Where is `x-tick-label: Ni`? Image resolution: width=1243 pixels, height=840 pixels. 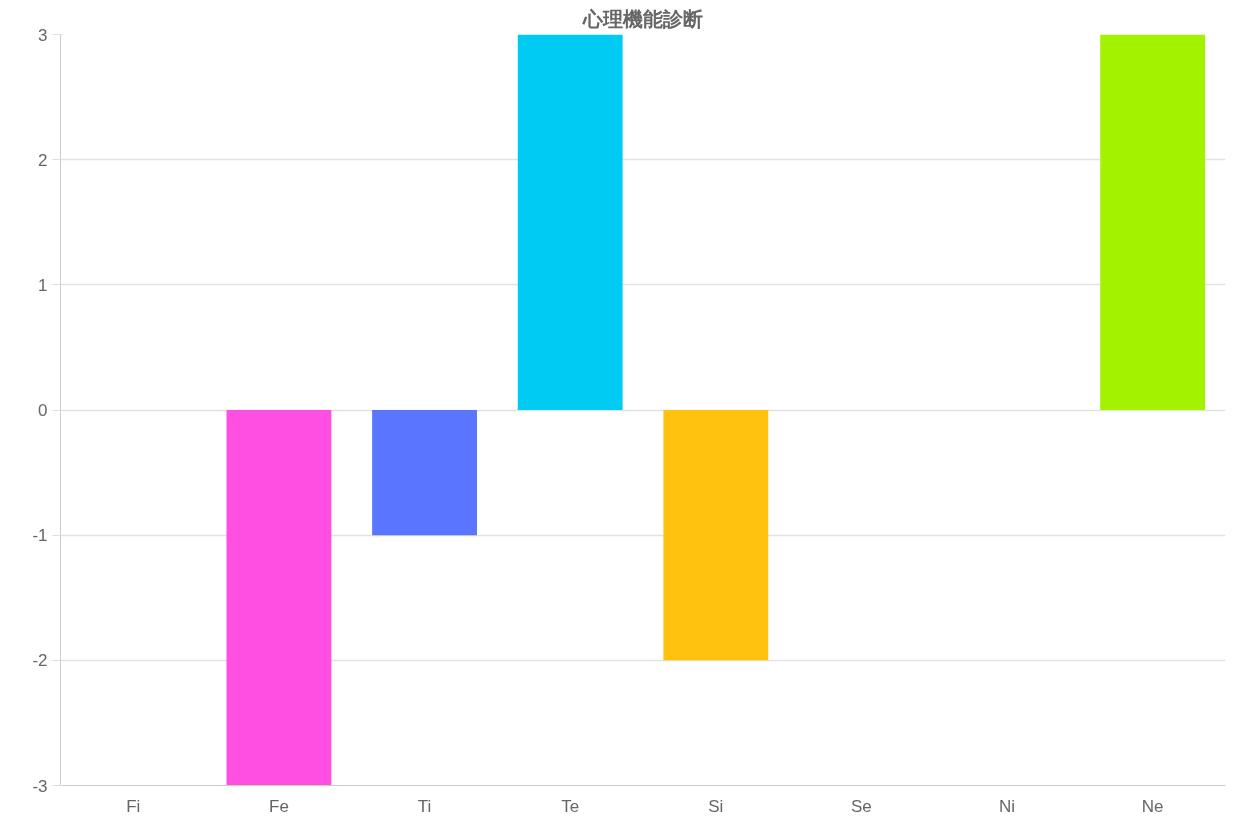 x-tick-label: Ni is located at coordinates (1007, 806).